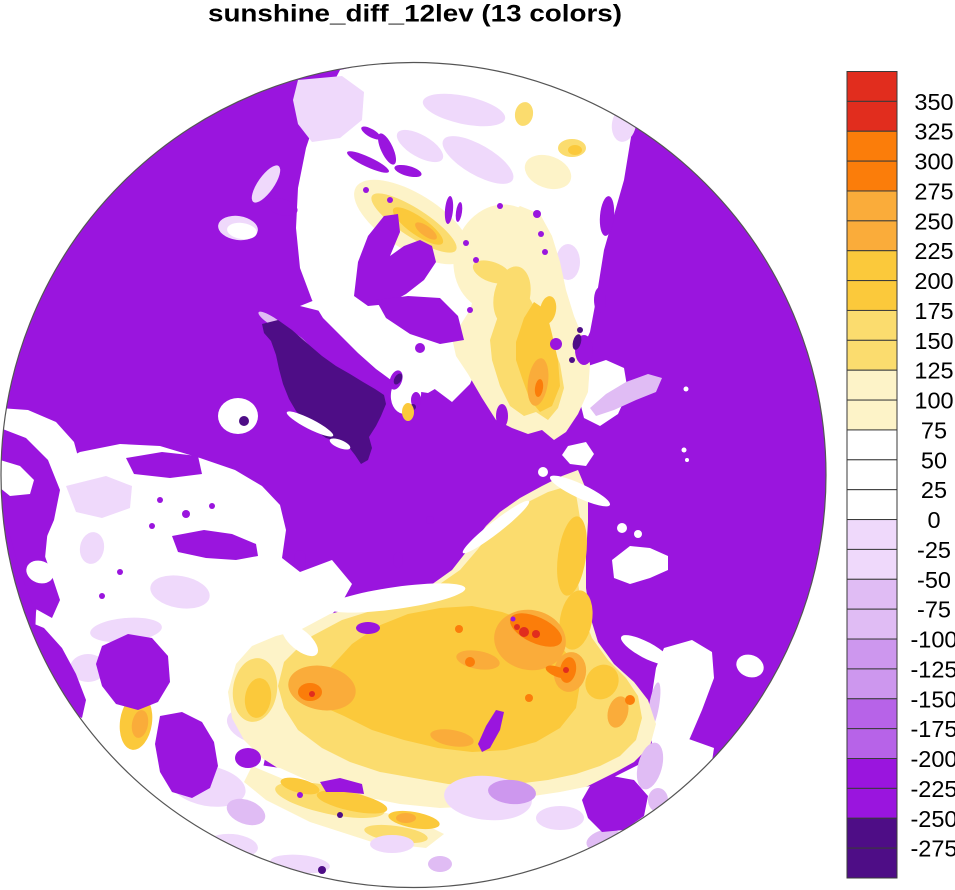 This screenshot has width=955, height=890. What do you see at coordinates (933, 192) in the screenshot?
I see `svg-text: 275` at bounding box center [933, 192].